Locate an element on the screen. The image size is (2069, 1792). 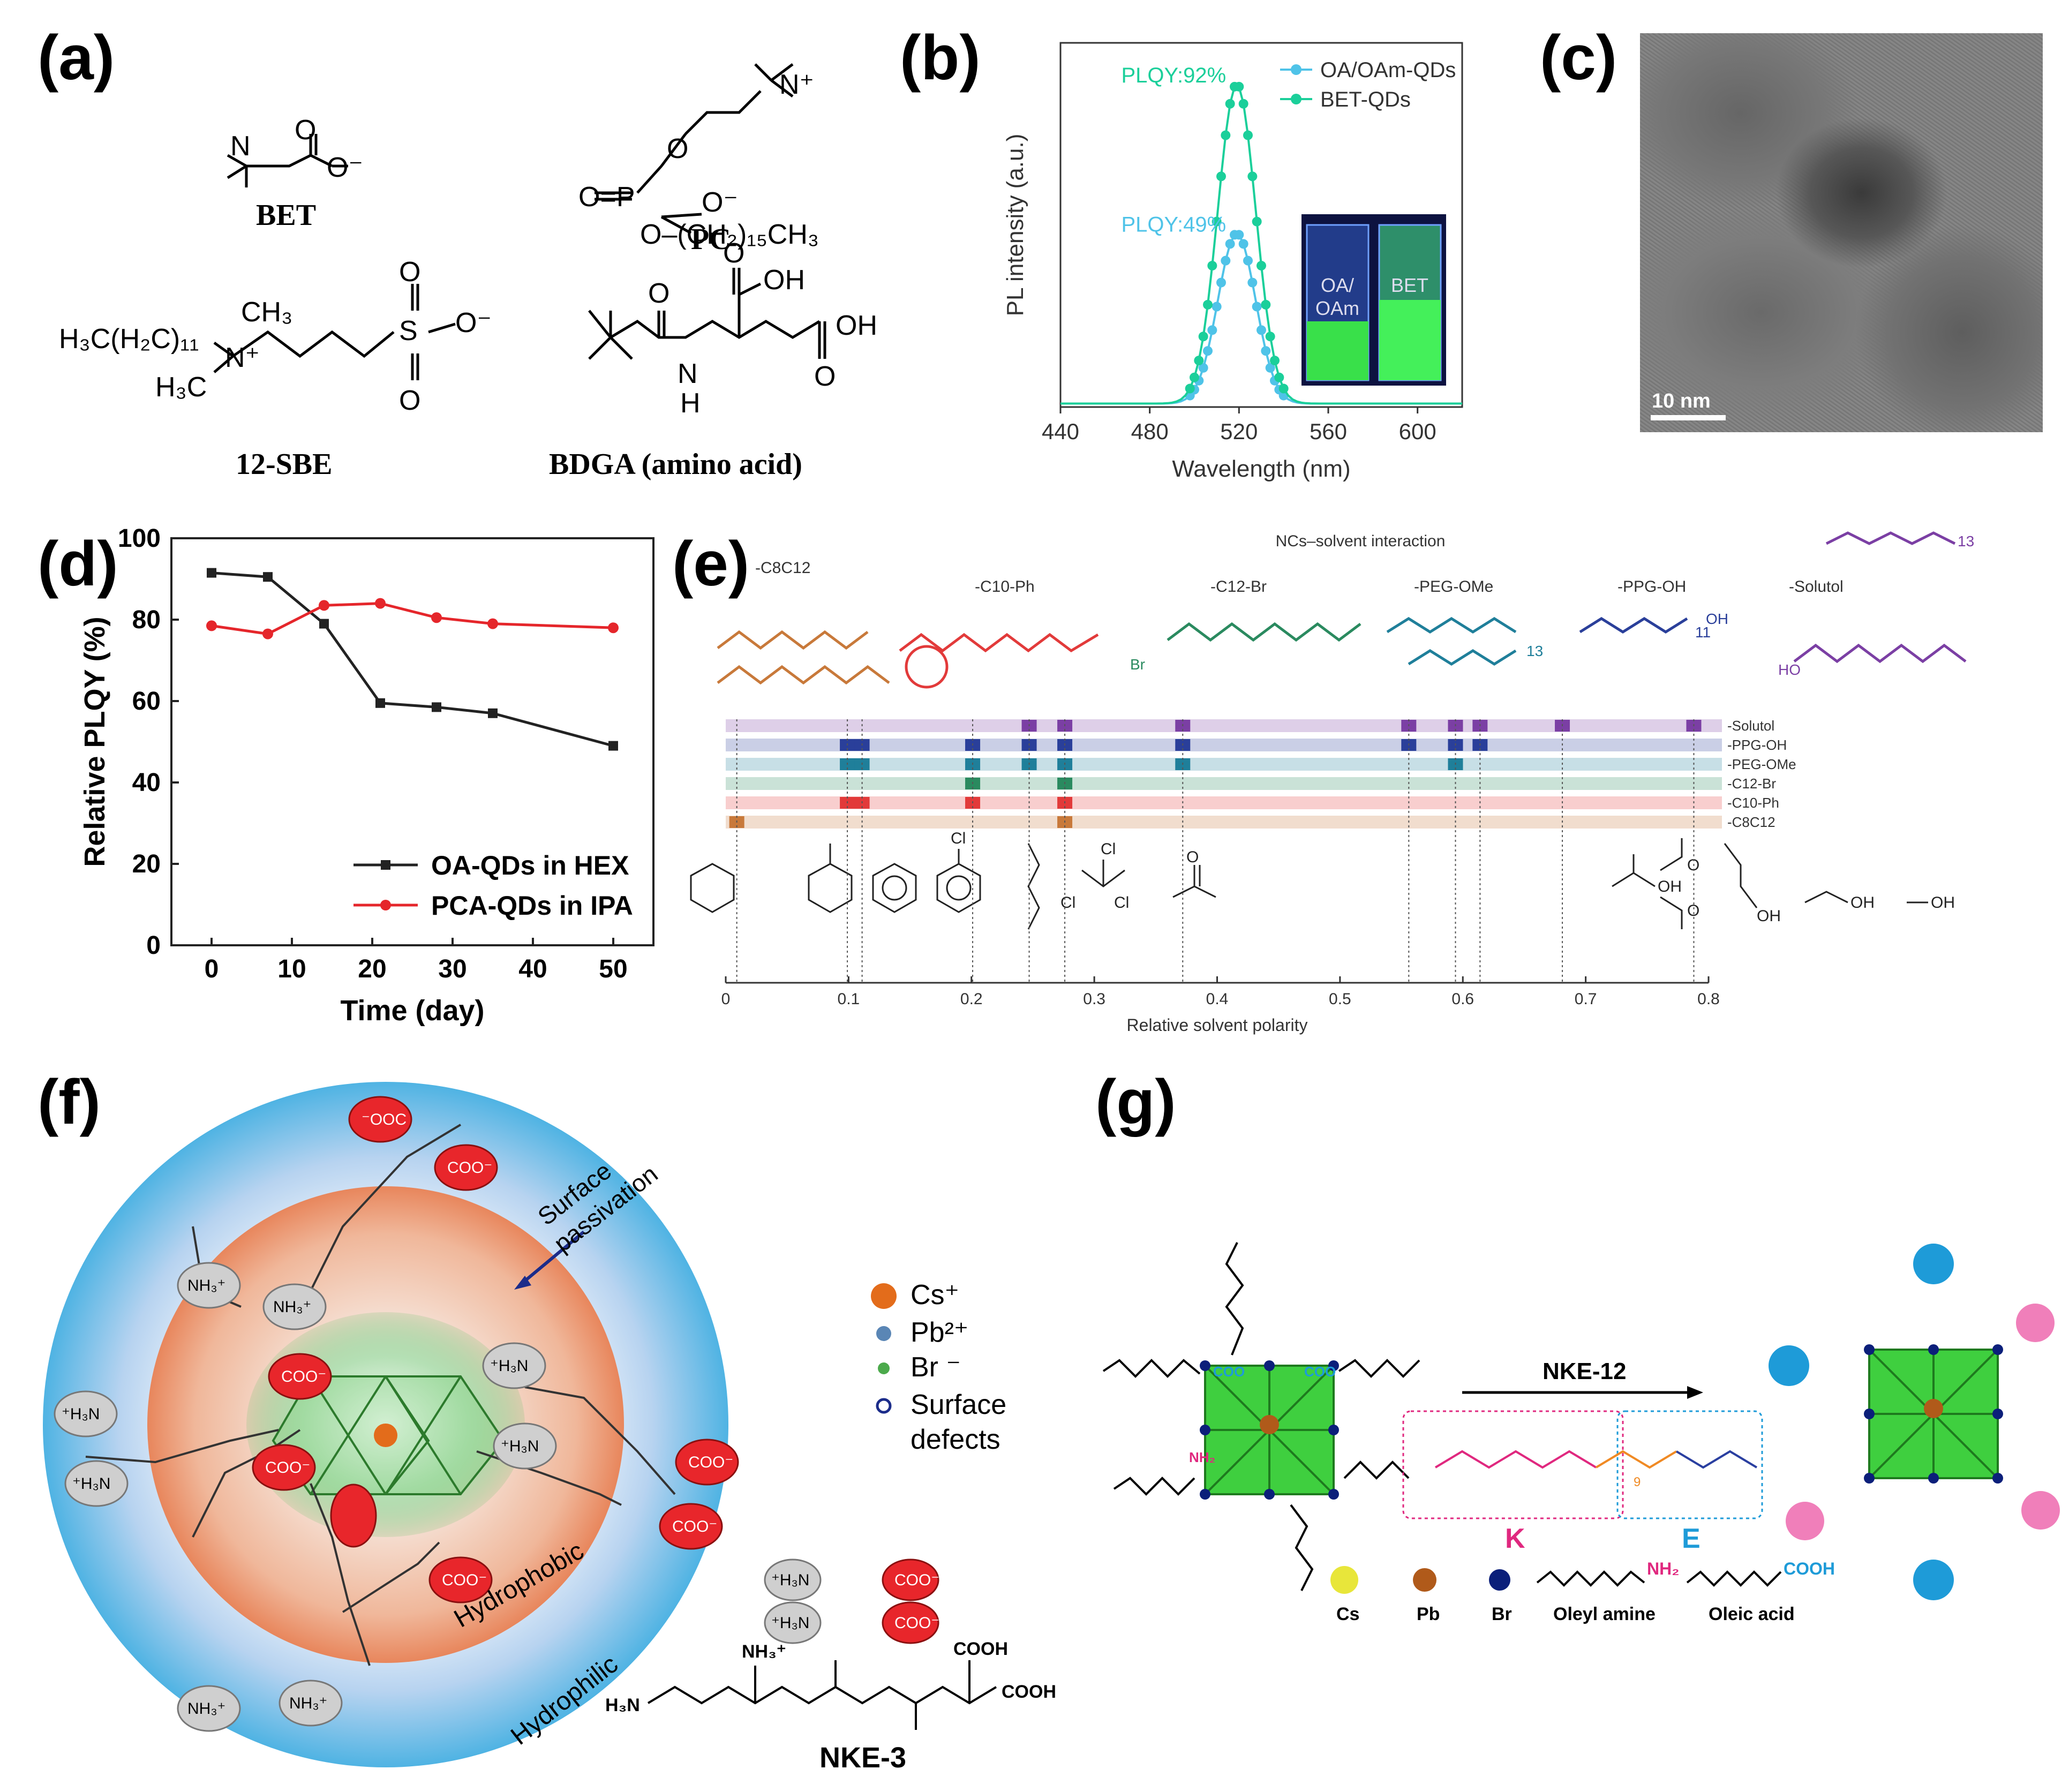
y-tick-label: 40 is located at coordinates (146, 783).